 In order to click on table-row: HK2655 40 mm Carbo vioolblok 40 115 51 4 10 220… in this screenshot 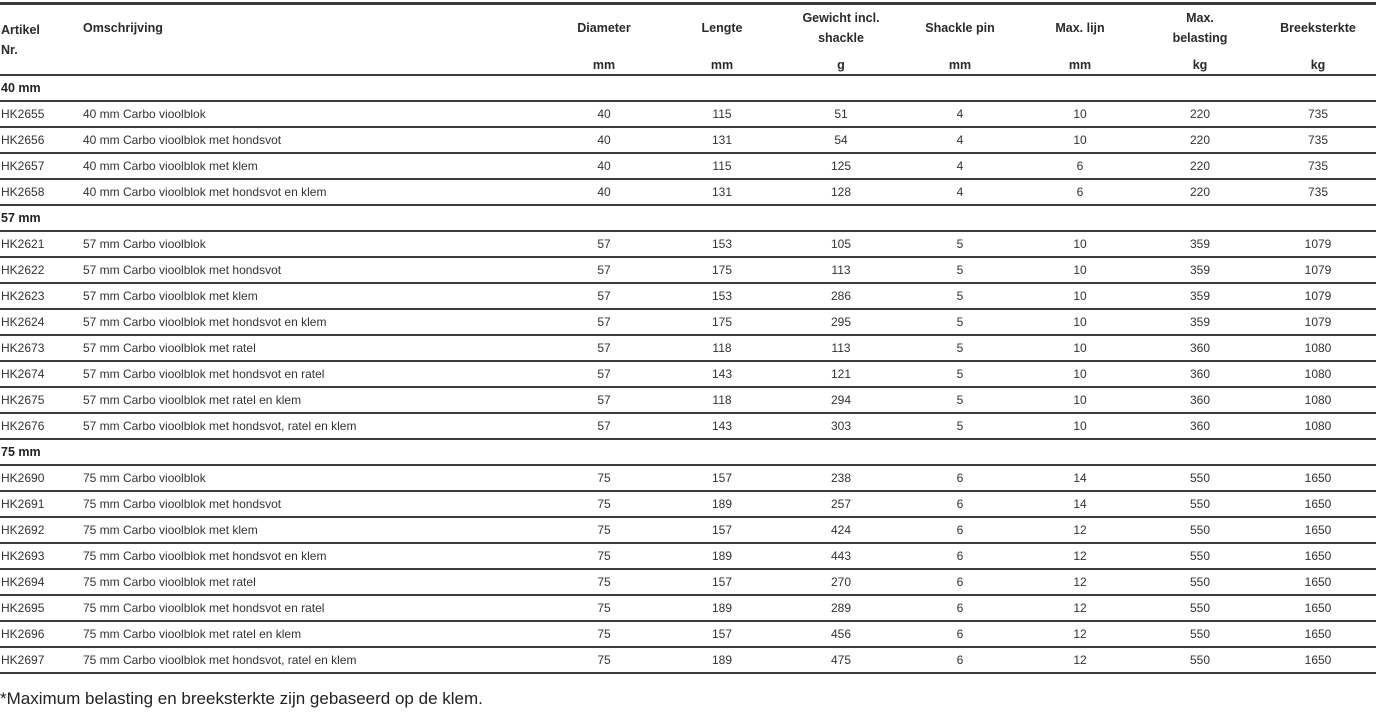, I will do `click(688, 113)`.